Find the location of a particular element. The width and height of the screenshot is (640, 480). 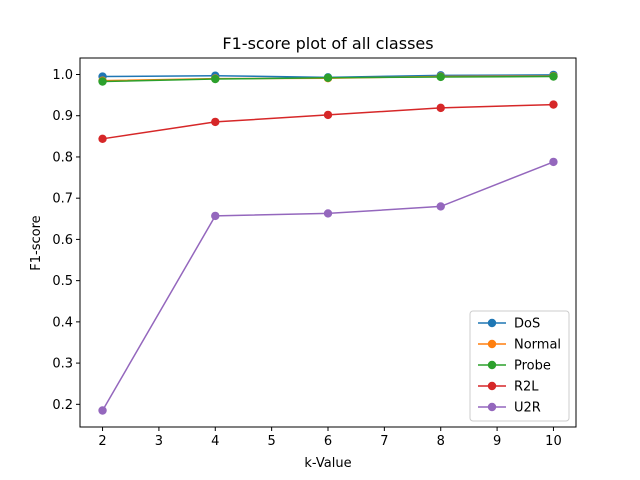

y-tick-label: 0.5 is located at coordinates (62, 281).